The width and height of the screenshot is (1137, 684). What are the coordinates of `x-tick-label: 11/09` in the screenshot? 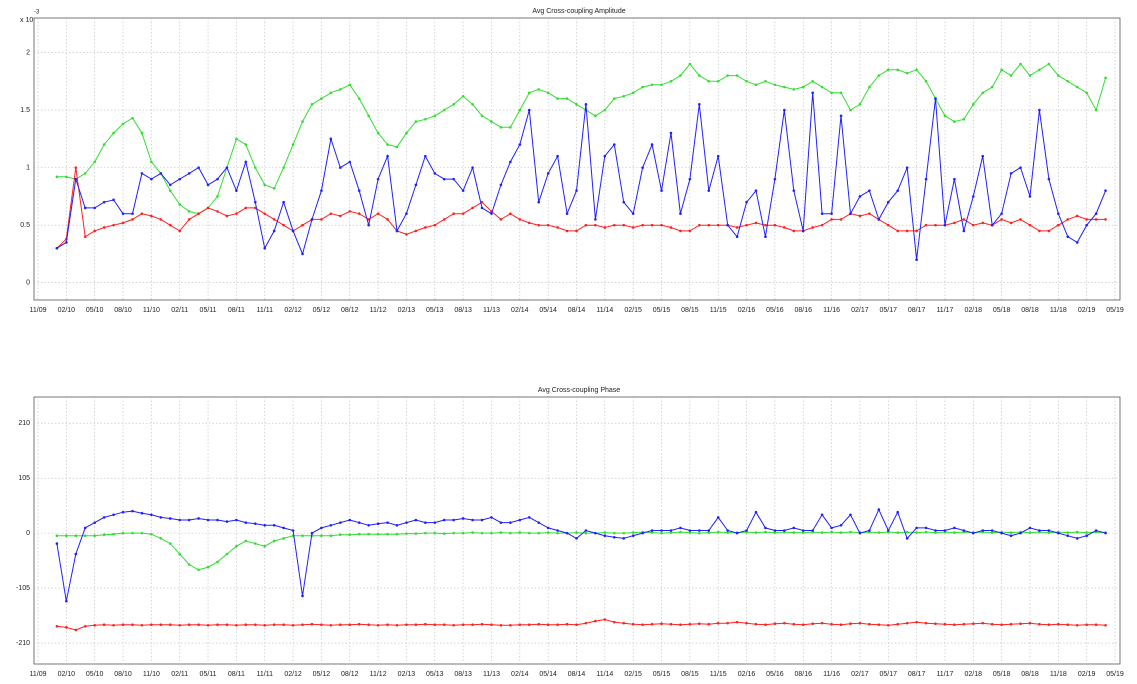 It's located at (38, 674).